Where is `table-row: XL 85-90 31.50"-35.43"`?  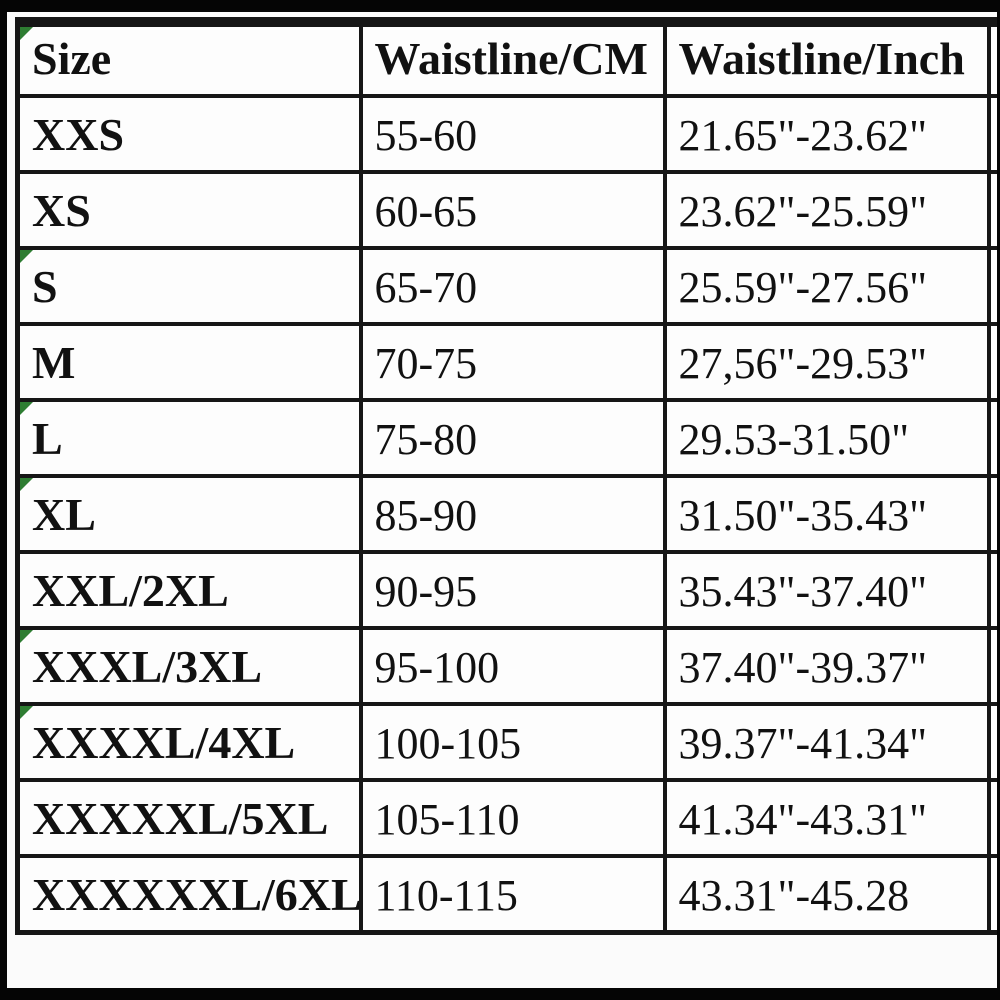
table-row: XL 85-90 31.50"-35.43" is located at coordinates (506, 514).